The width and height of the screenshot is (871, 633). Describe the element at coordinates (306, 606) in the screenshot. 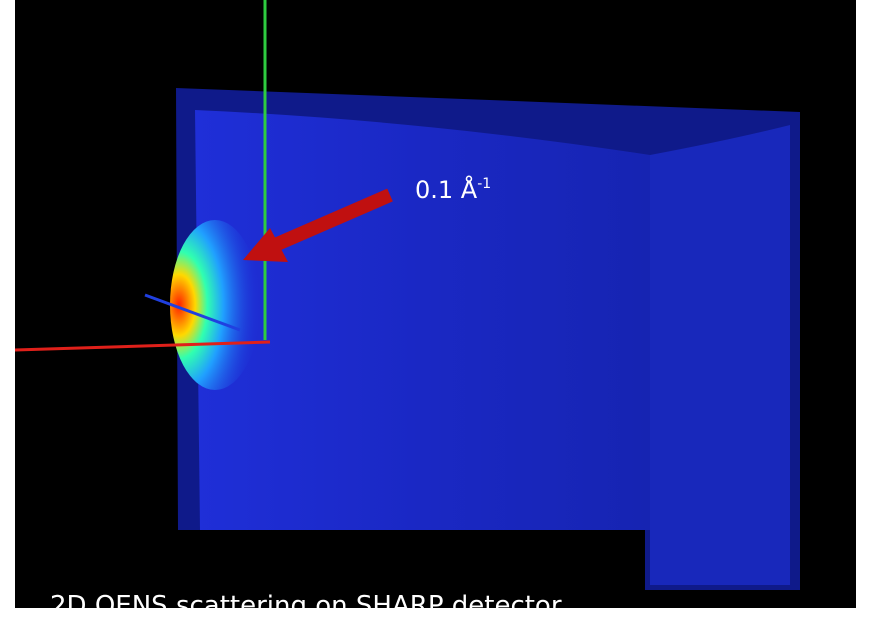

I see `caption: 2D QENS scattering on SHARP detector` at that location.